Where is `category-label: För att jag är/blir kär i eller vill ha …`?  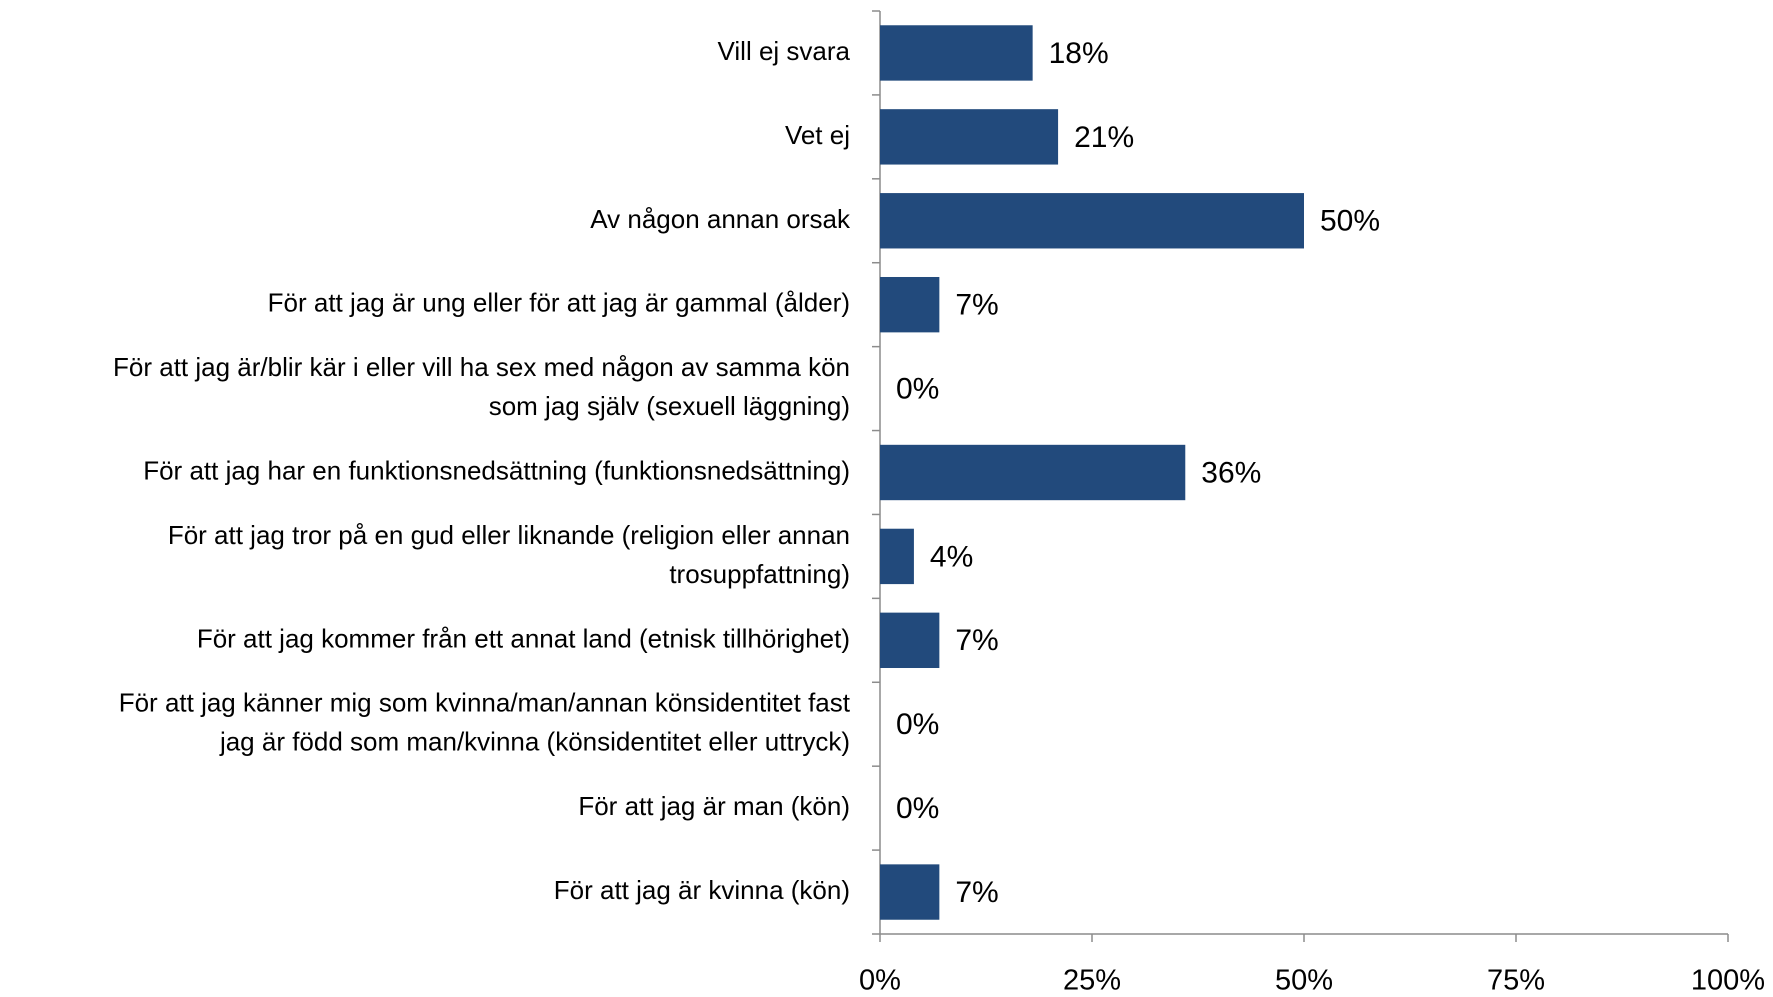 category-label: För att jag är/blir kär i eller vill ha … is located at coordinates (481, 386).